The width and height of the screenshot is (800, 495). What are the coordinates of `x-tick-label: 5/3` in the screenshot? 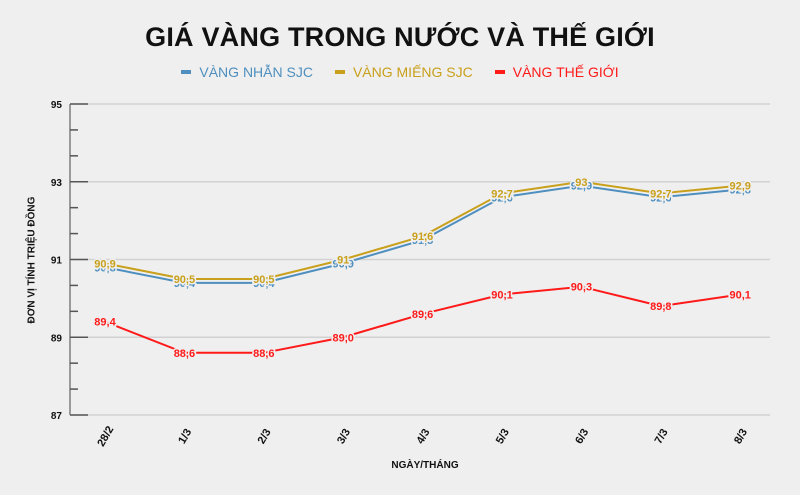 It's located at (503, 436).